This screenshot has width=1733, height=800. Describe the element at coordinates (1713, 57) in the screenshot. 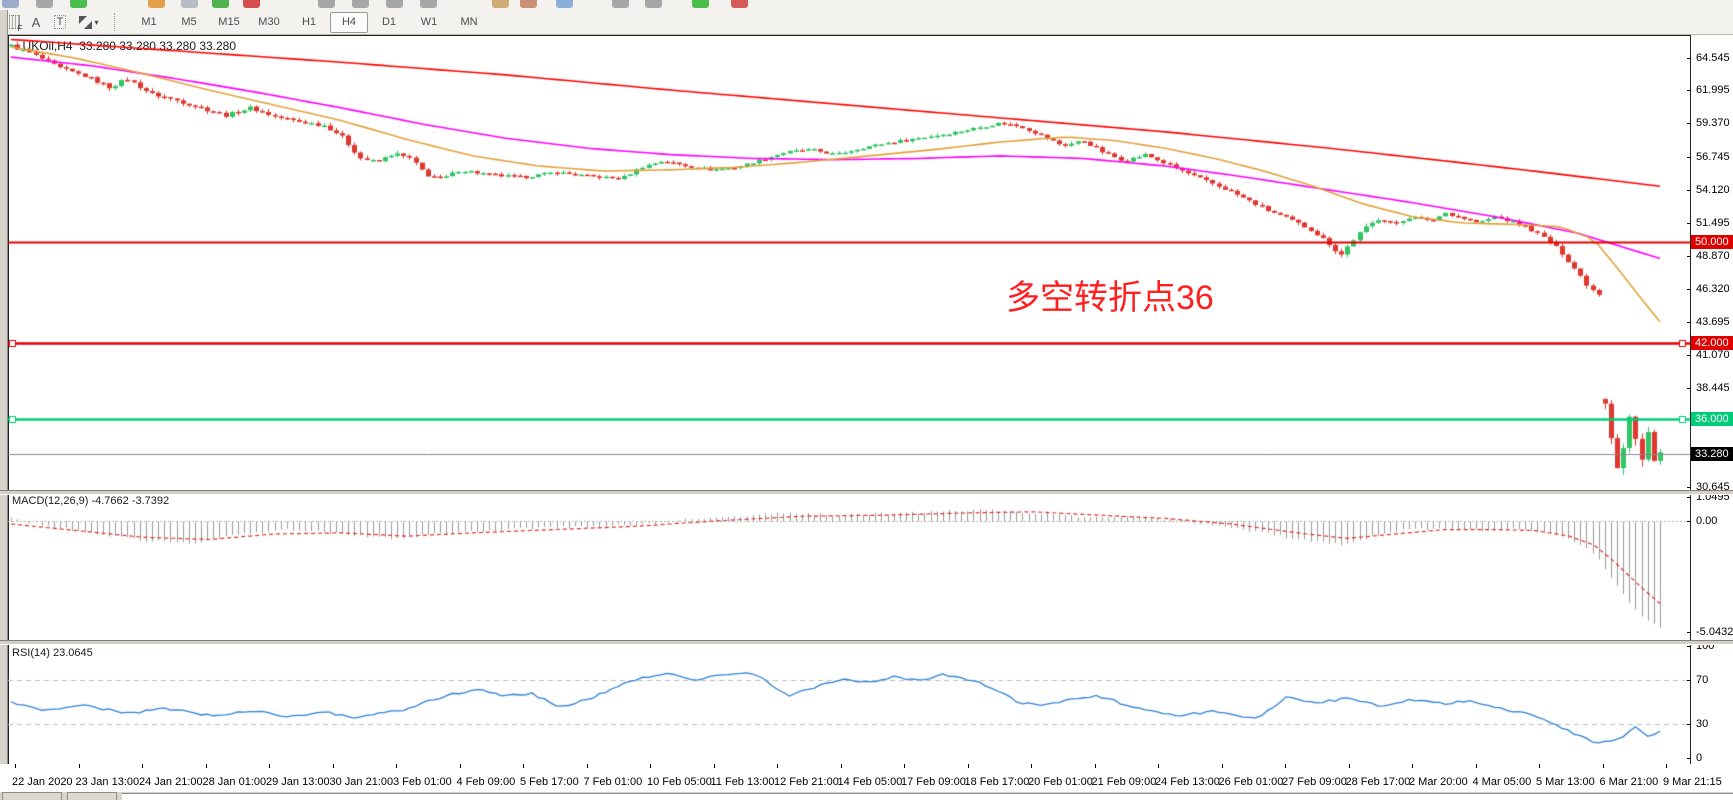

I see `price-tick: 64.545` at that location.